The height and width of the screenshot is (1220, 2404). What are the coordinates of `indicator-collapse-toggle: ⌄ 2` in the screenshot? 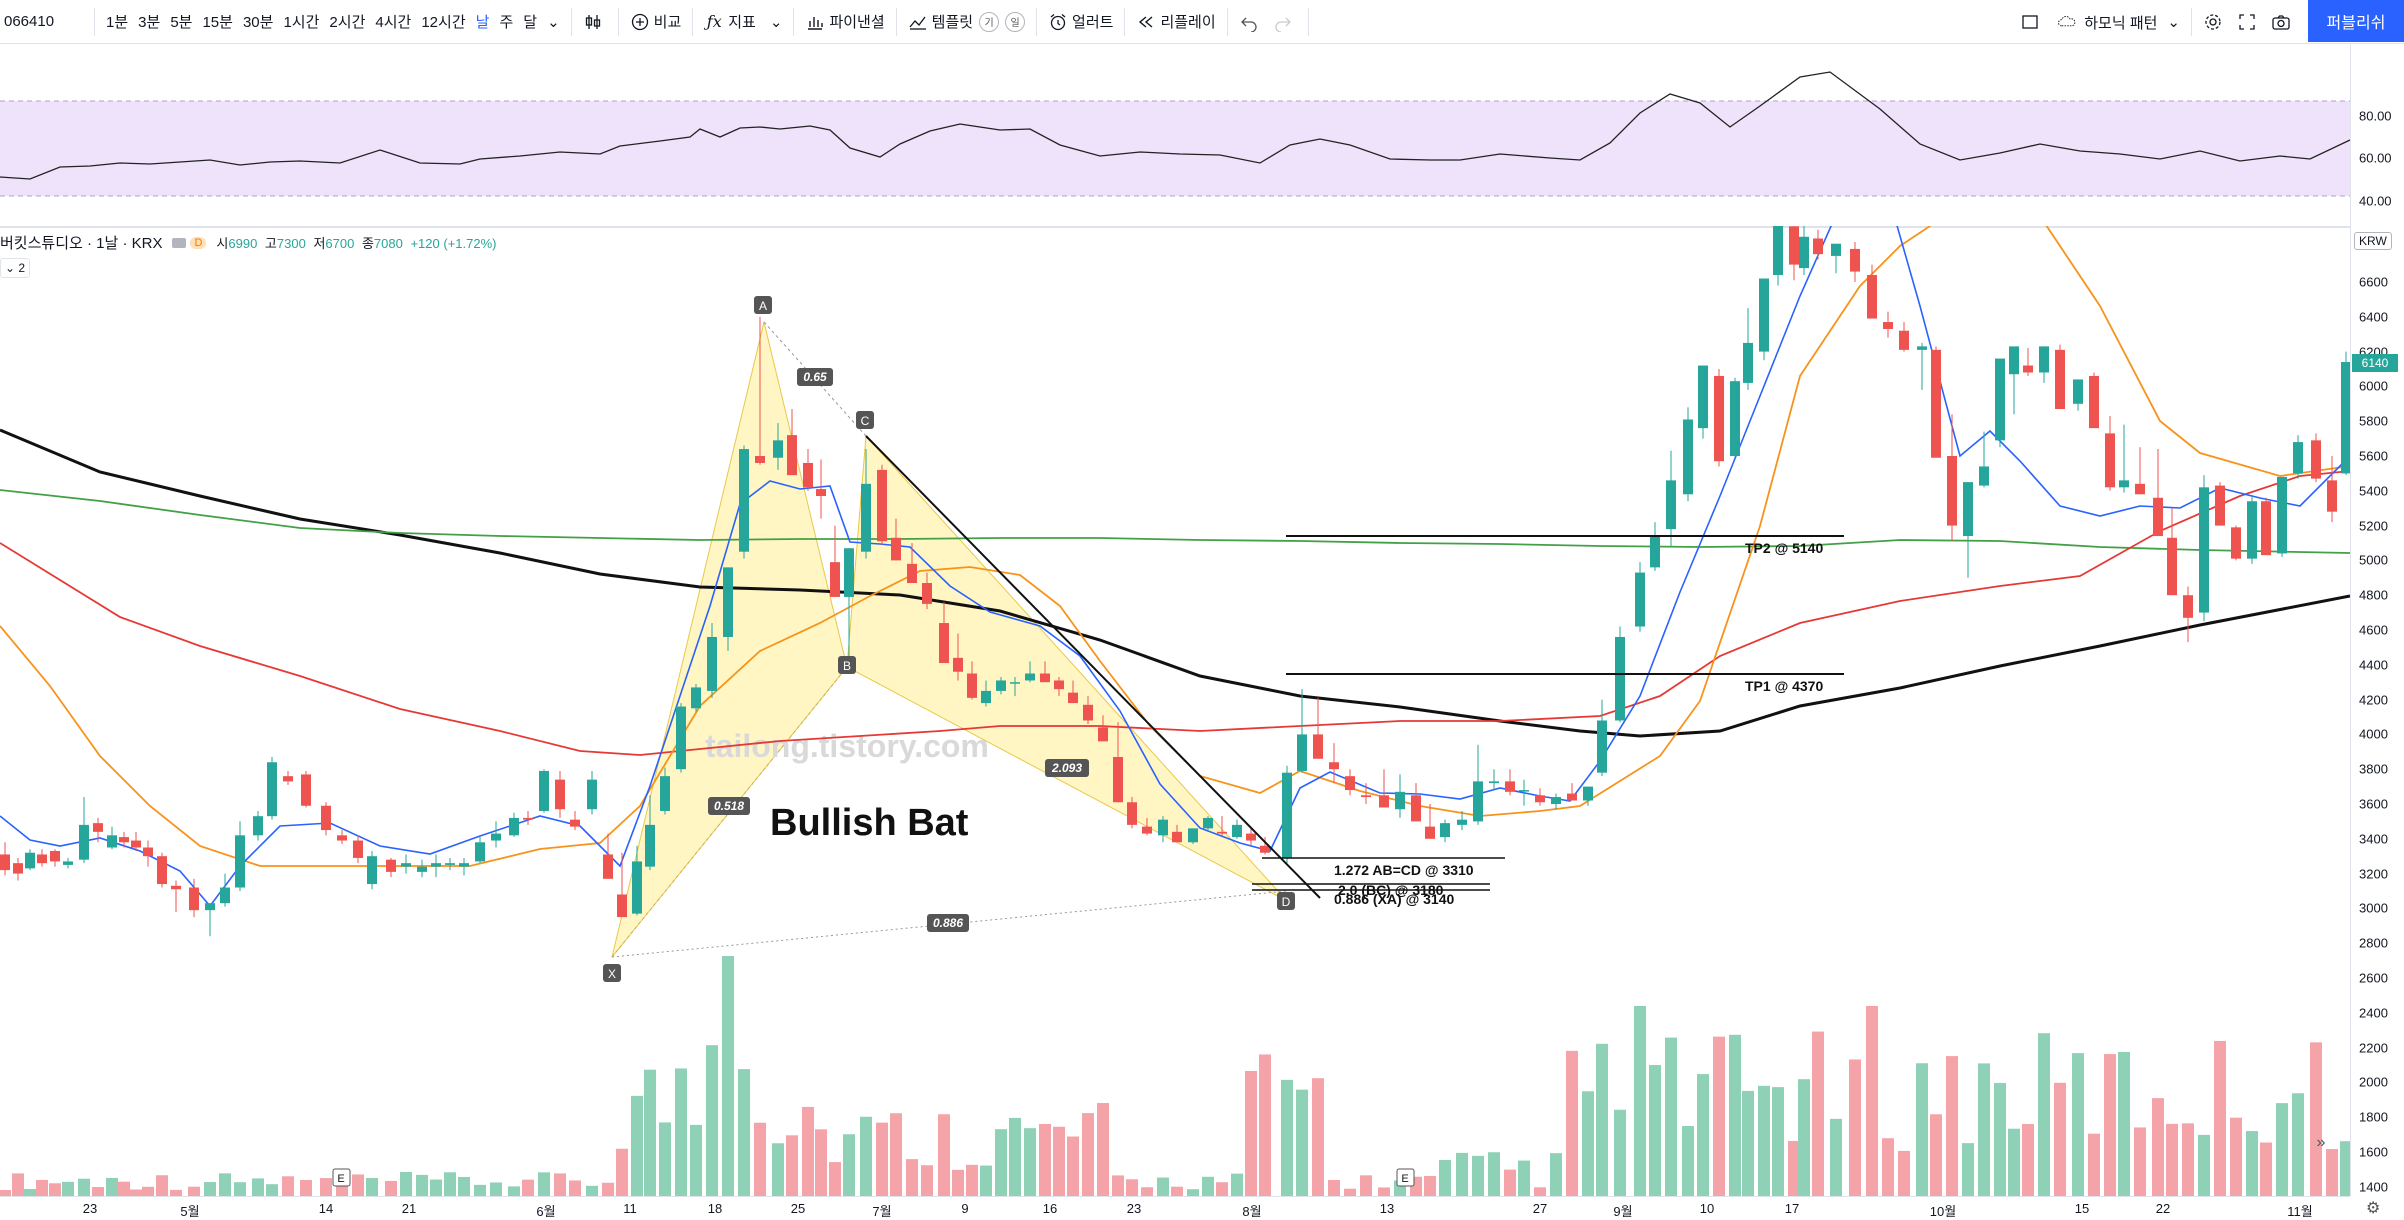 It's located at (15, 268).